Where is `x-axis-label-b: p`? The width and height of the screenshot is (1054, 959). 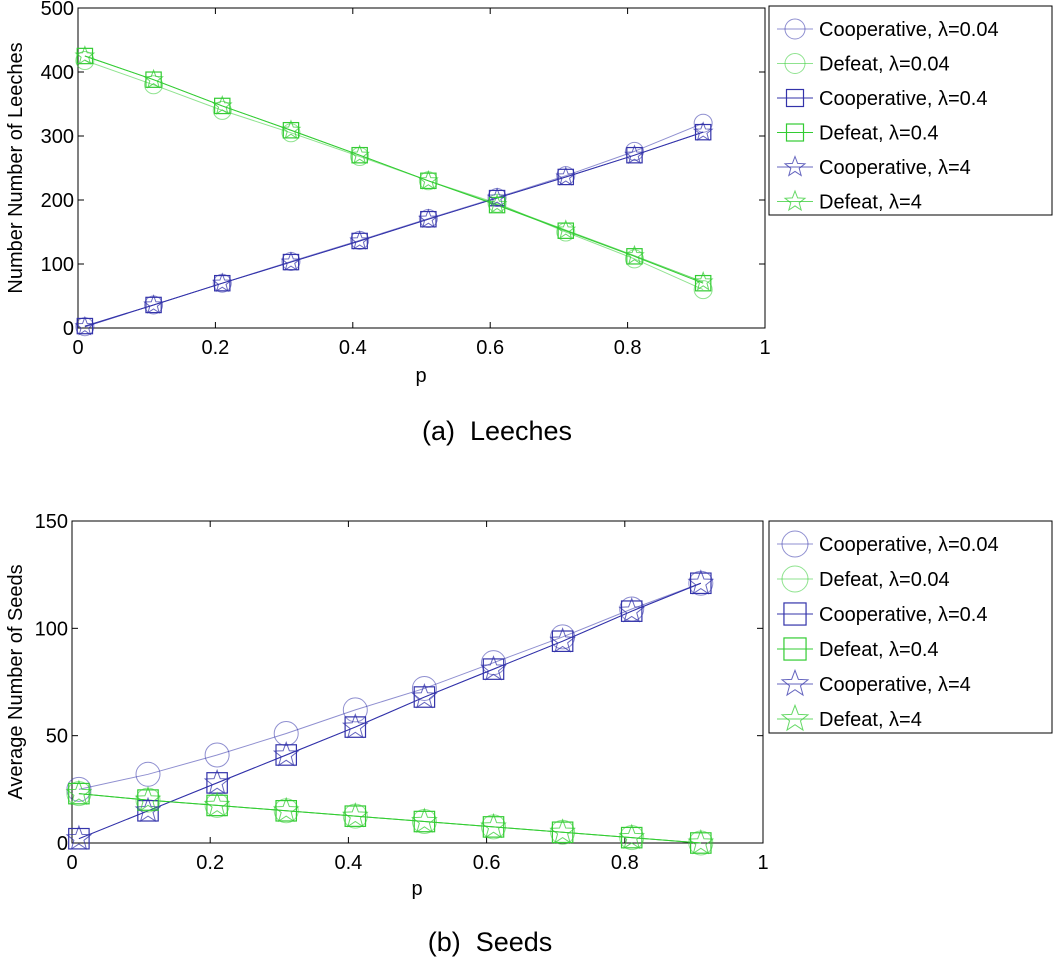
x-axis-label-b: p is located at coordinates (416, 889).